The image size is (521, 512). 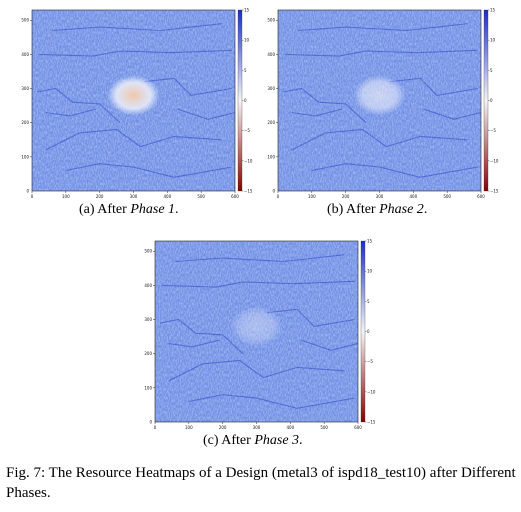 I want to click on subcaption-c: (c) After Phase 3., so click(x=253, y=440).